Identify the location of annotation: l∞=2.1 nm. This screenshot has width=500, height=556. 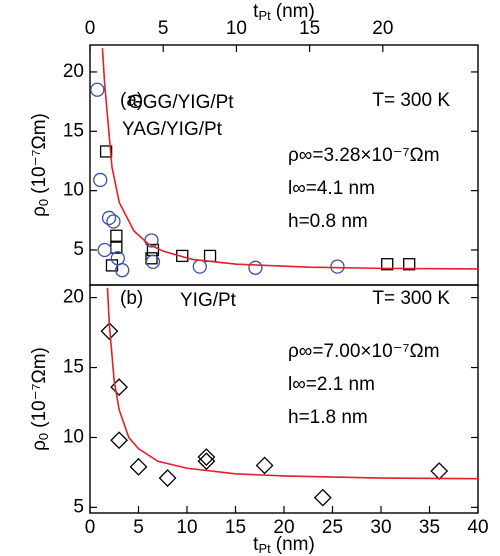
(331, 384).